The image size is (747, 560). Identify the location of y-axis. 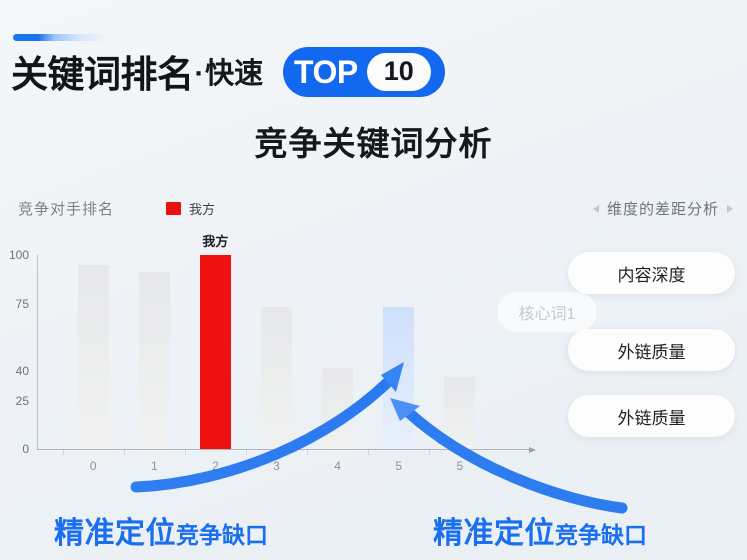
(37, 352).